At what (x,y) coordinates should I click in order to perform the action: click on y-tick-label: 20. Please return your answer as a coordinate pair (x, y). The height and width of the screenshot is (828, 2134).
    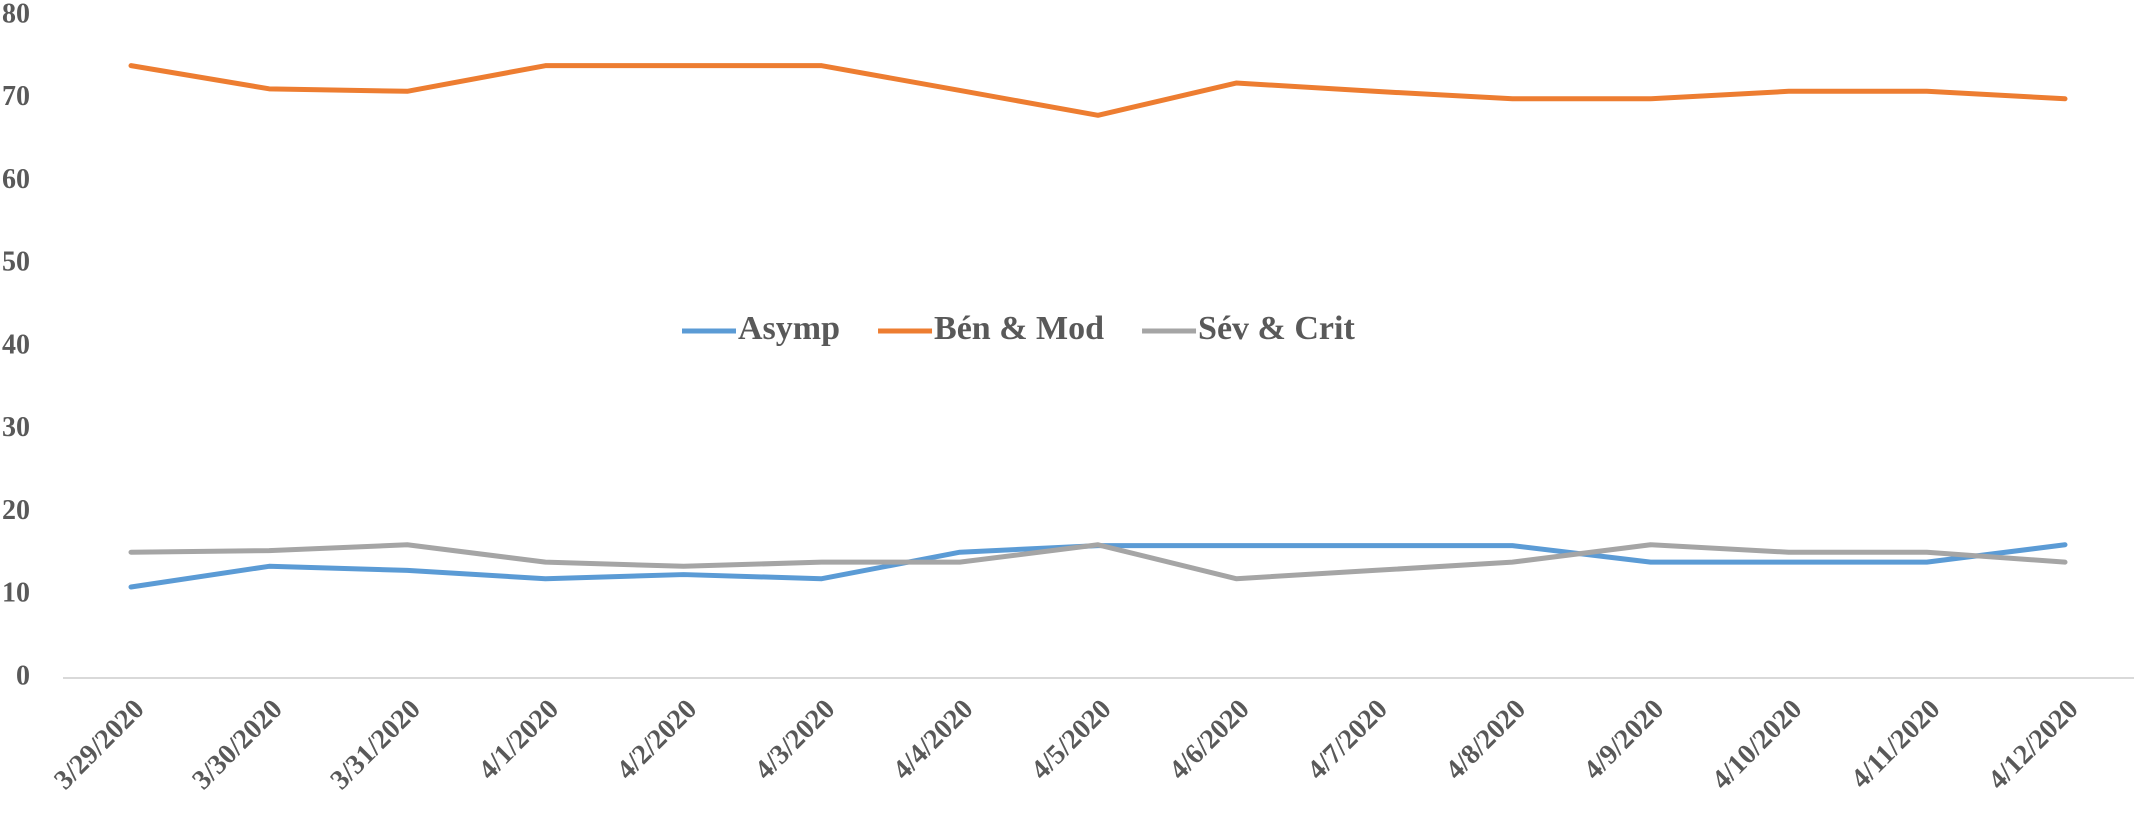
    Looking at the image, I should click on (16, 510).